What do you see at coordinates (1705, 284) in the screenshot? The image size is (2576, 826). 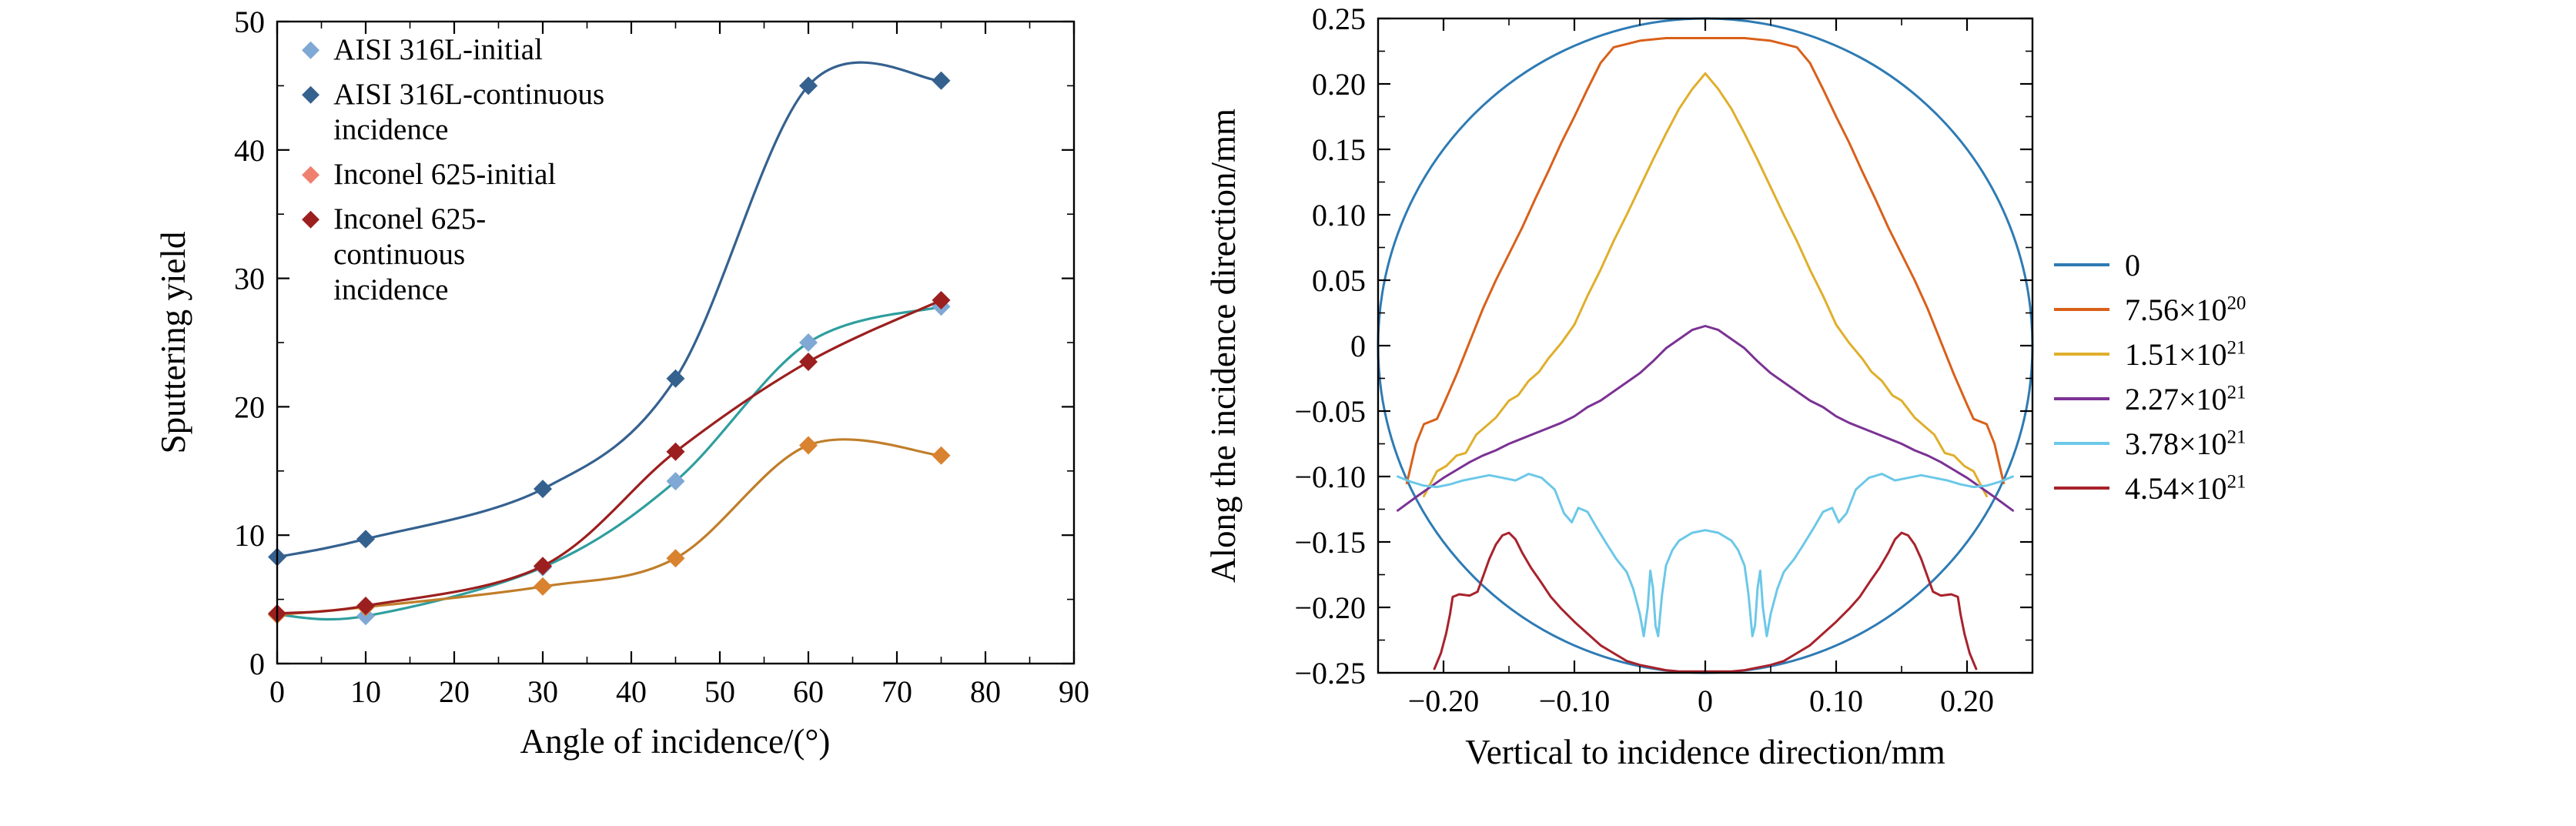 I see `series-1.51e21` at bounding box center [1705, 284].